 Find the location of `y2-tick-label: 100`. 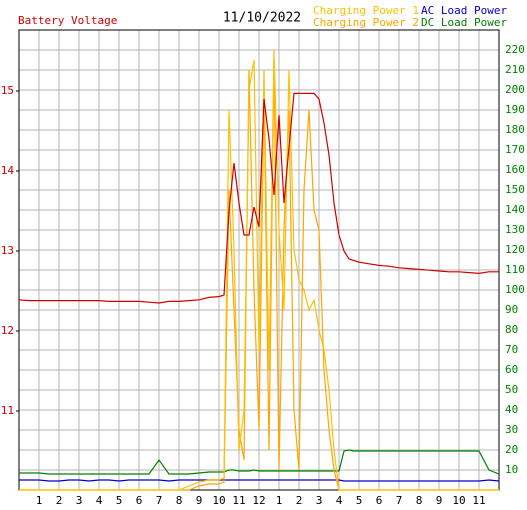

y2-tick-label: 100 is located at coordinates (515, 289).